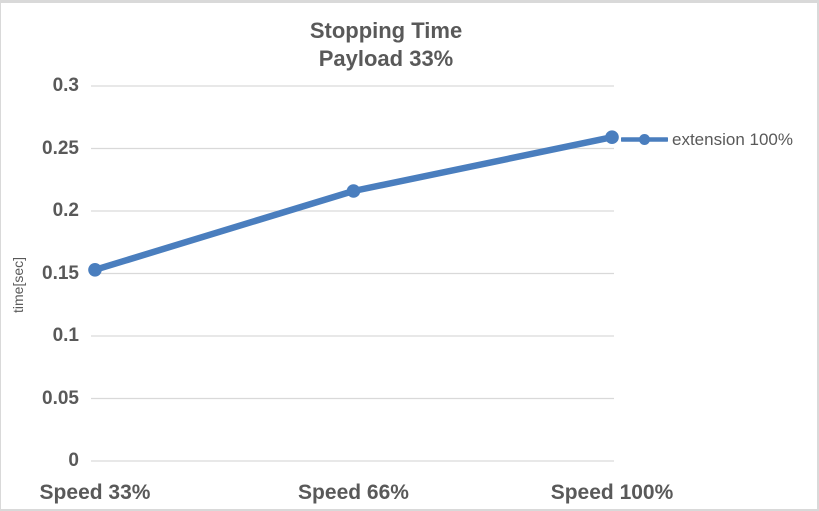  Describe the element at coordinates (732, 139) in the screenshot. I see `legend-label: extension 100%` at that location.